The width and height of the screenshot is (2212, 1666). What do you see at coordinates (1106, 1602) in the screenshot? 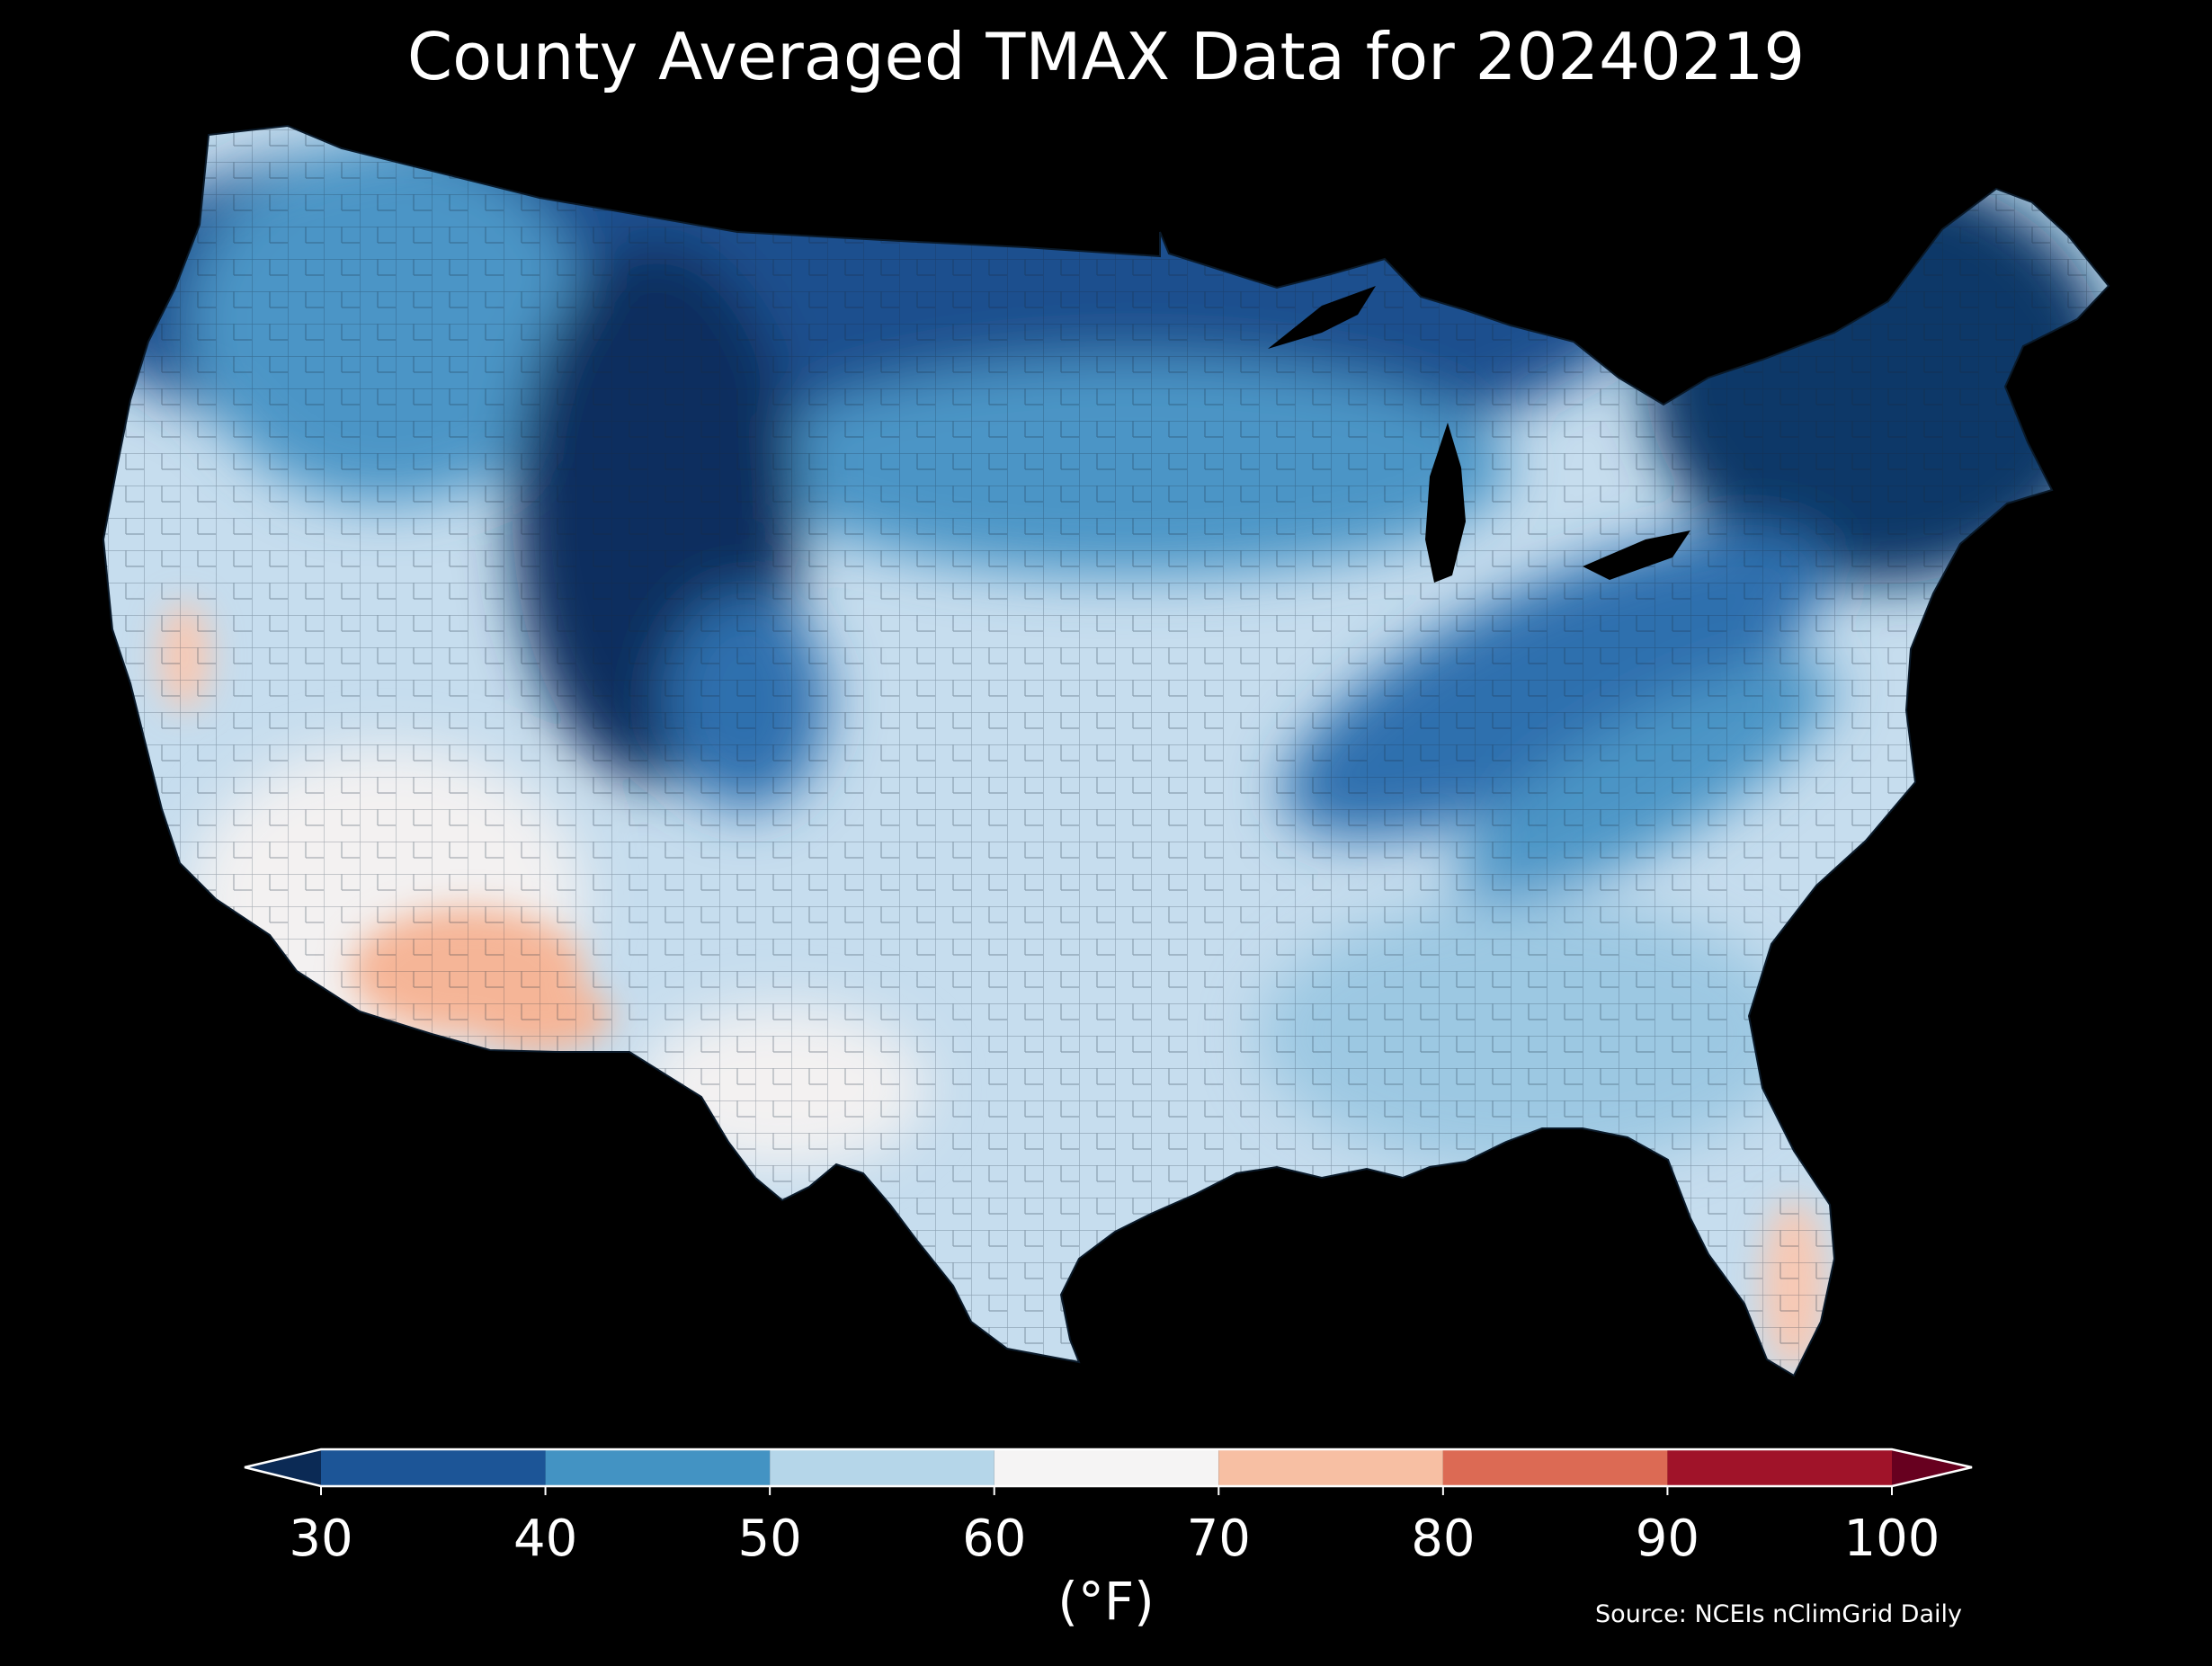
I see `colorbar-units-label: (°F)` at bounding box center [1106, 1602].